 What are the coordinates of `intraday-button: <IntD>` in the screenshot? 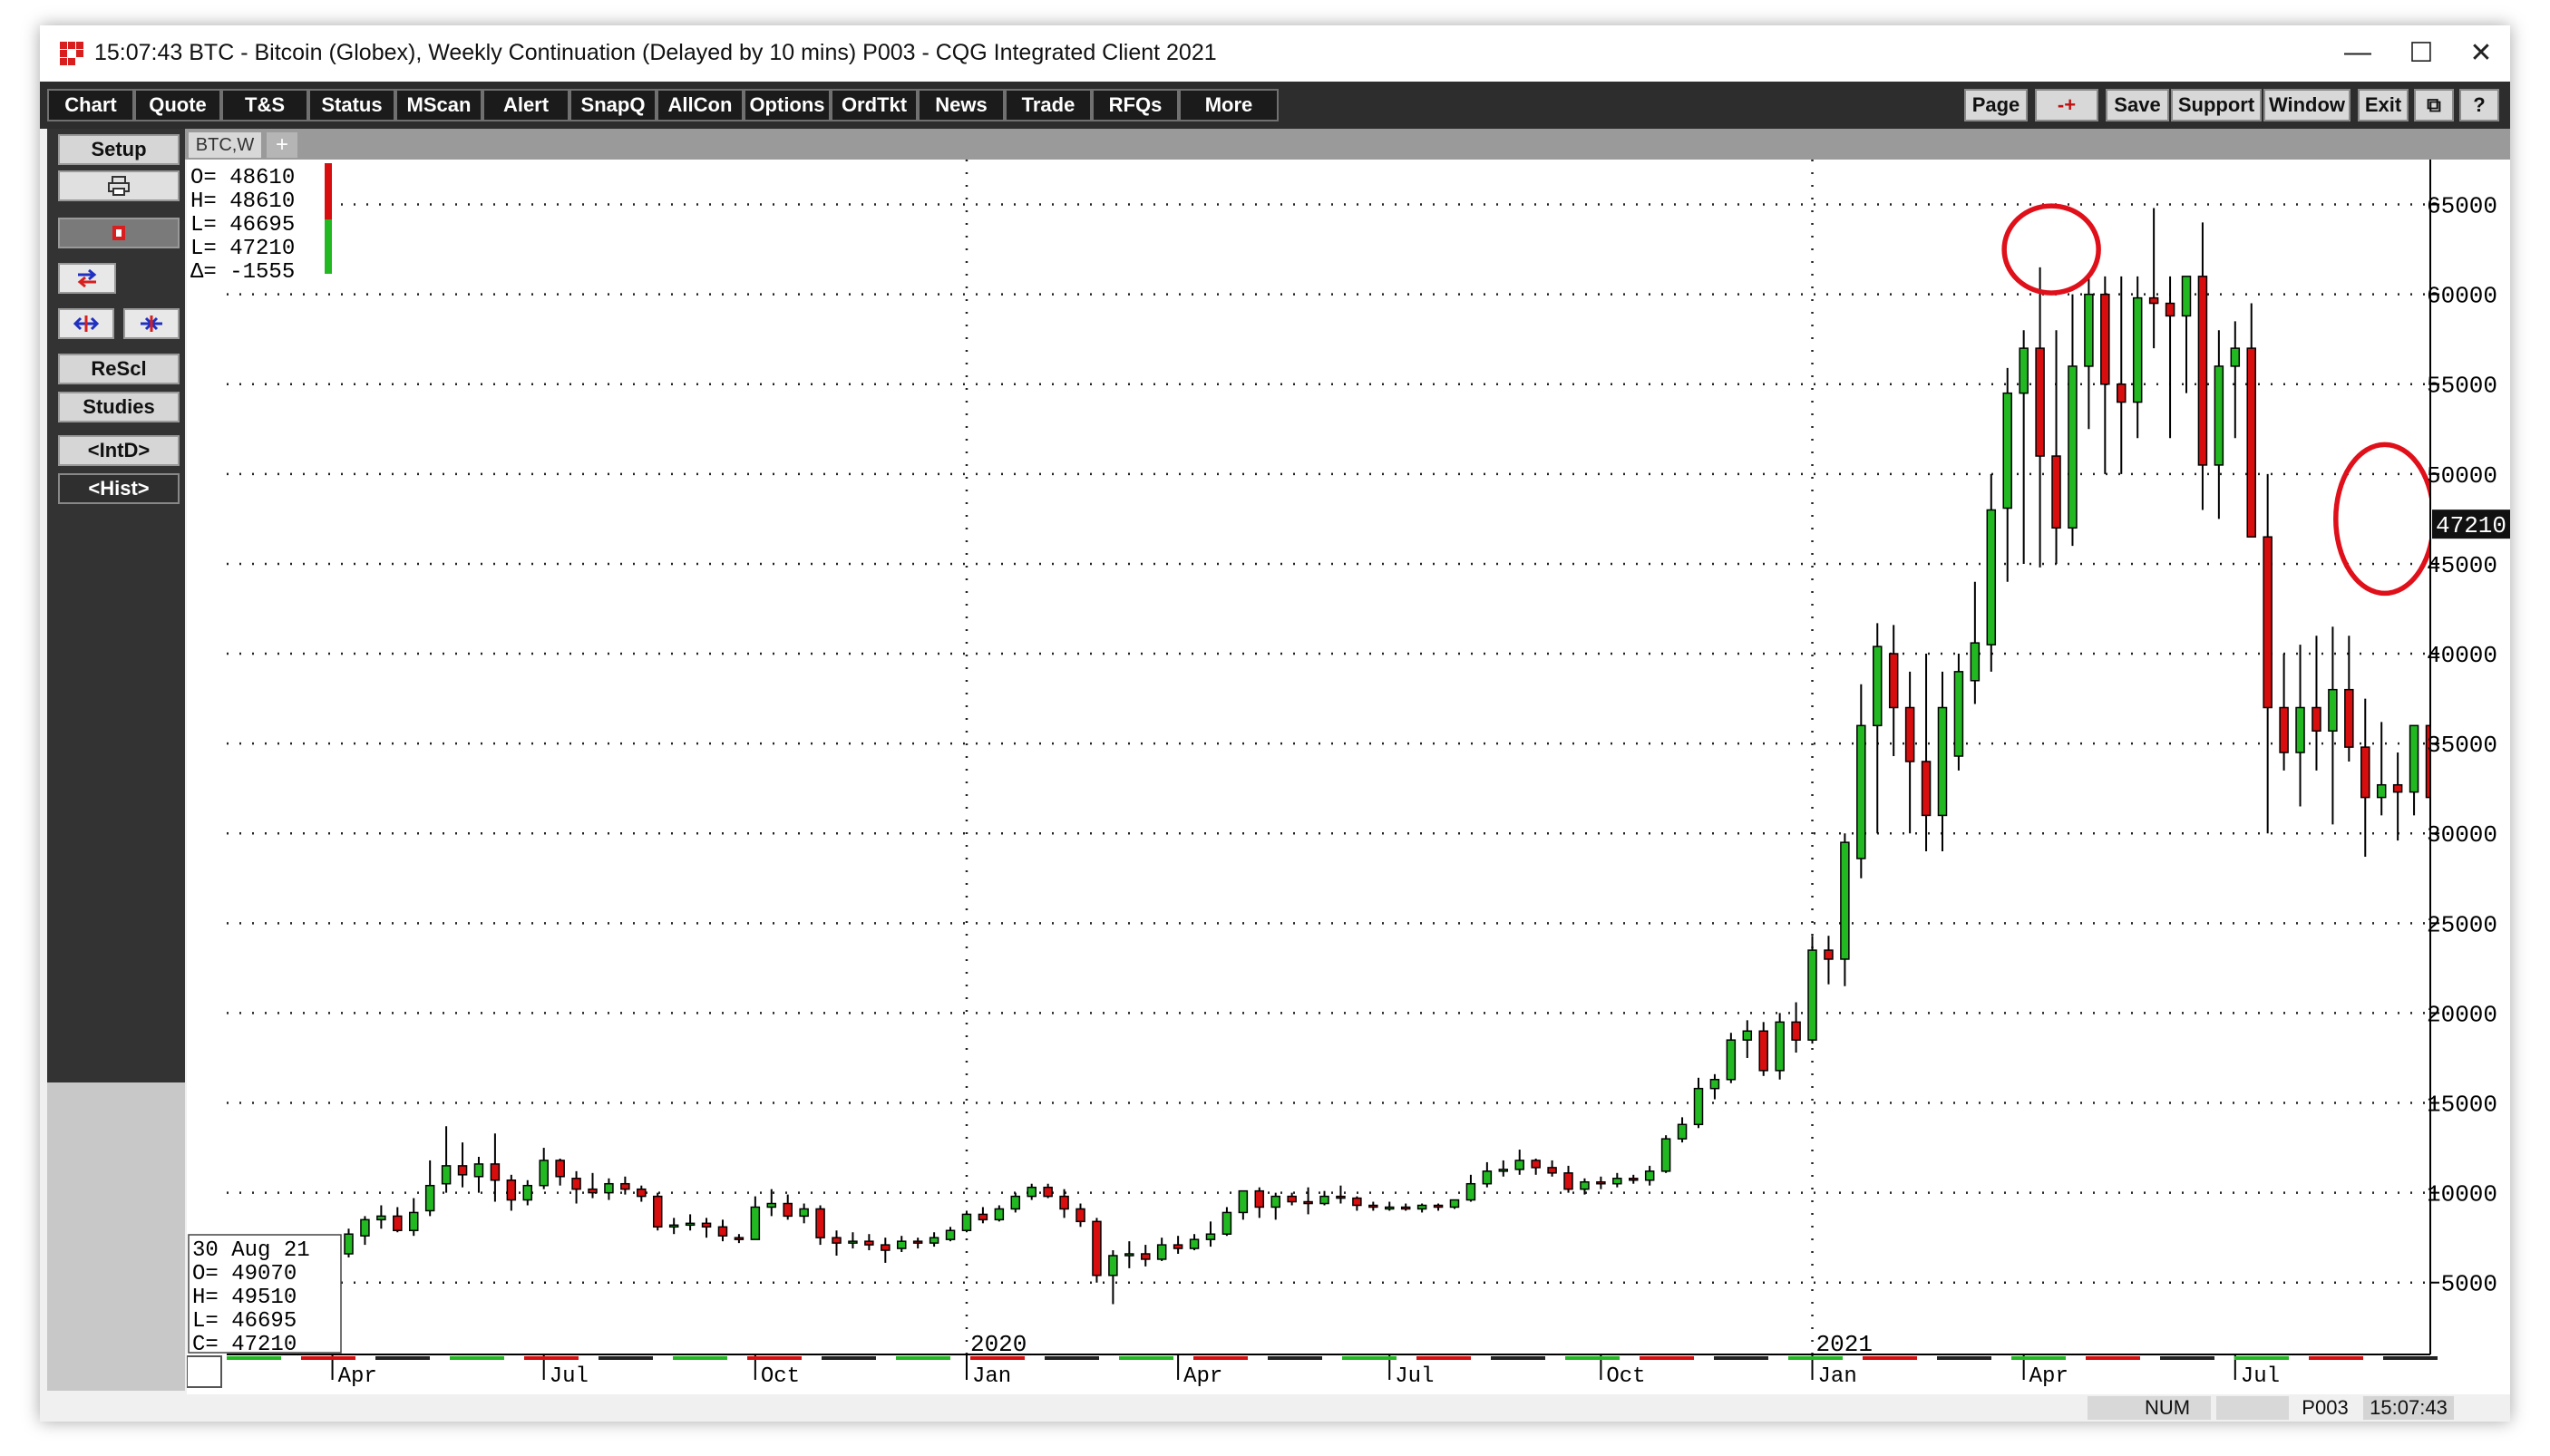 It's located at (119, 450).